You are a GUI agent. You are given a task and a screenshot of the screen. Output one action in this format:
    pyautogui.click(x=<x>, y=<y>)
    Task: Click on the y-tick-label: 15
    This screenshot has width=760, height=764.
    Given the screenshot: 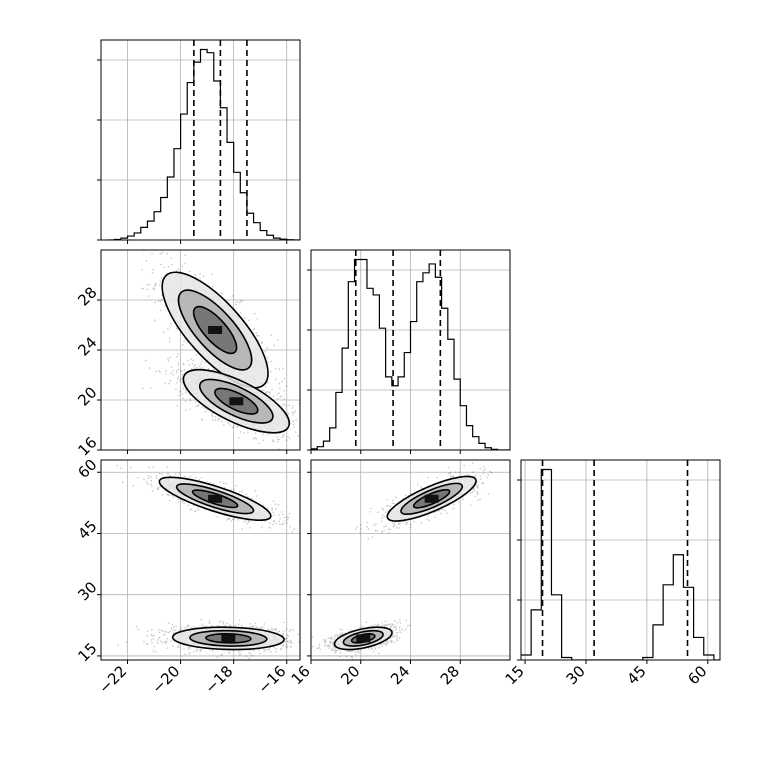 What is the action you would take?
    pyautogui.click(x=87, y=652)
    